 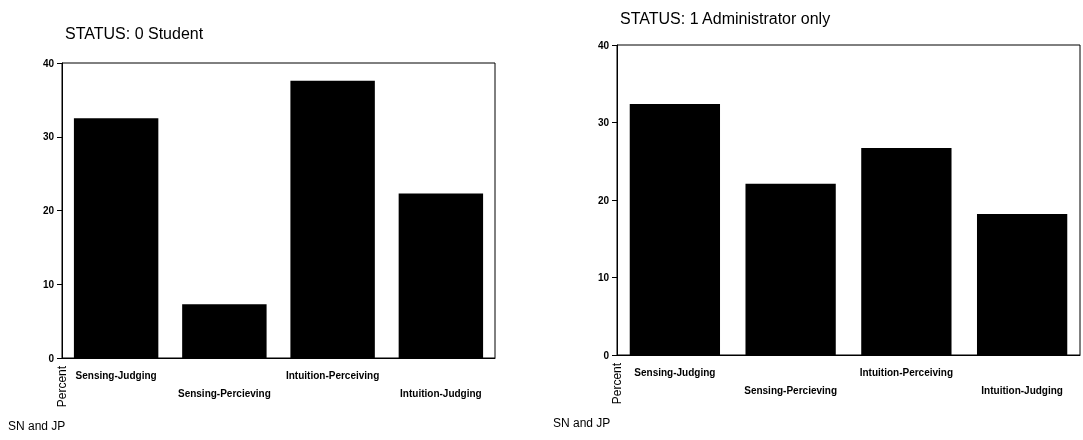 What do you see at coordinates (725, 18) in the screenshot?
I see `chart-title: STATUS: 1 Administrator only` at bounding box center [725, 18].